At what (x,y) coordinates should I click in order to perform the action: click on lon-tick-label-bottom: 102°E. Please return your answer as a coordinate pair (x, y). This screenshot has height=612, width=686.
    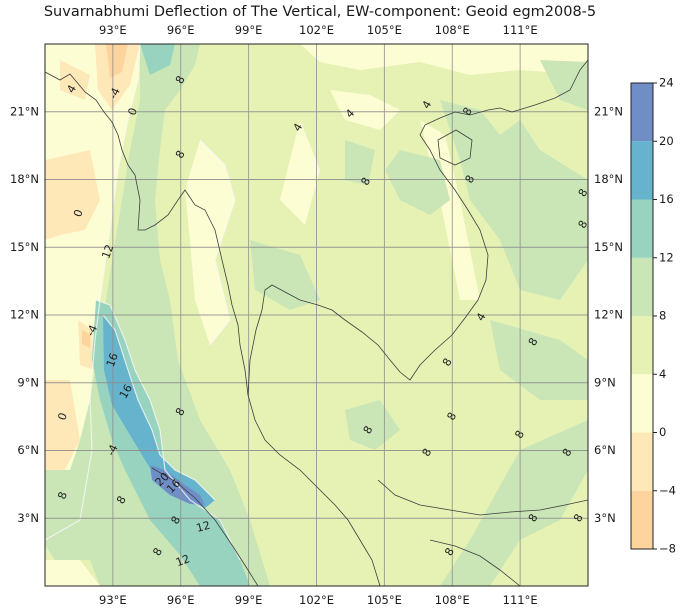
    Looking at the image, I should click on (316, 600).